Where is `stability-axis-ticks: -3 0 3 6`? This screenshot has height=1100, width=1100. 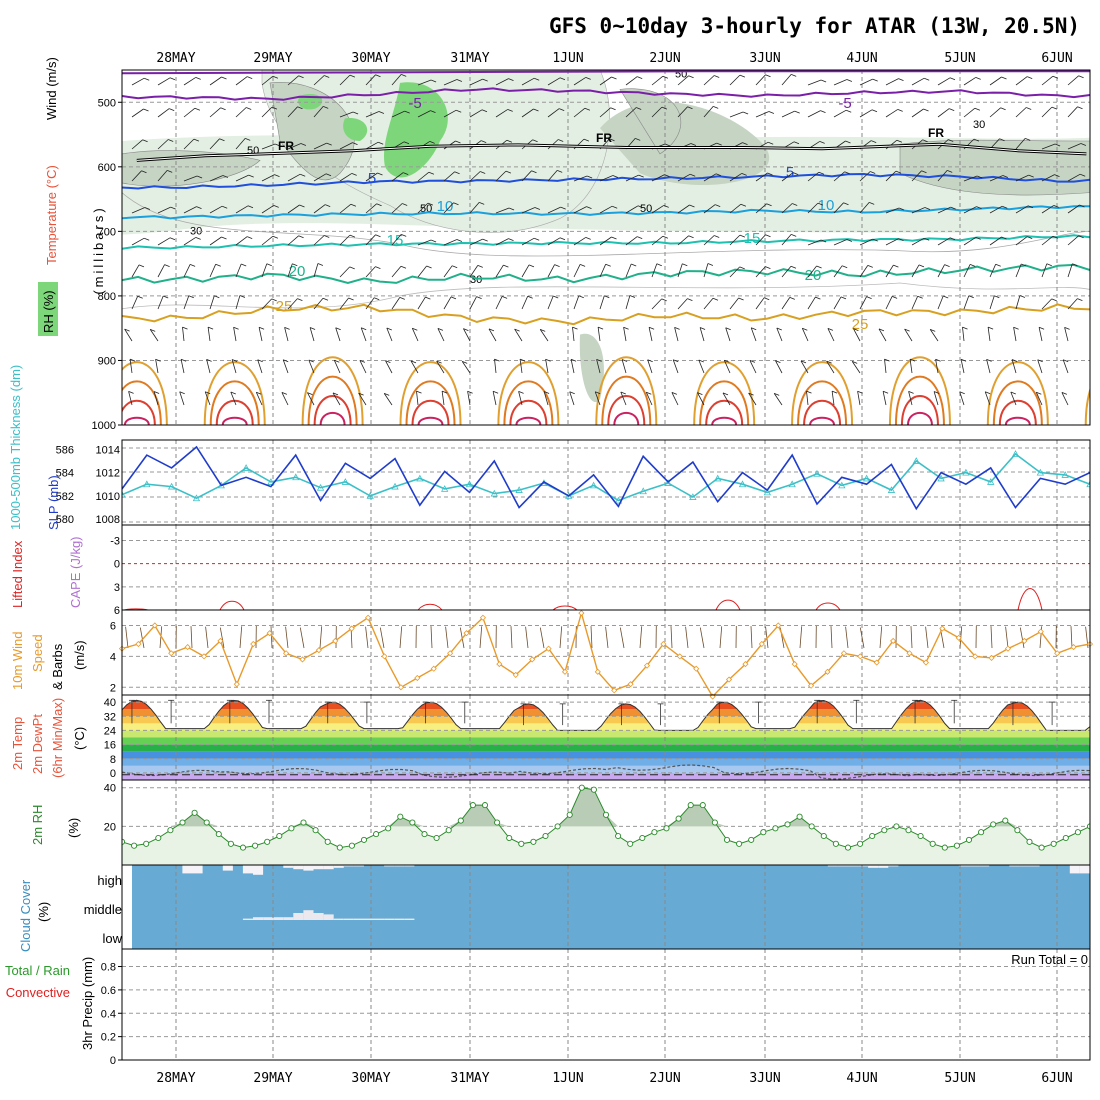 stability-axis-ticks: -3 0 3 6 is located at coordinates (115, 576).